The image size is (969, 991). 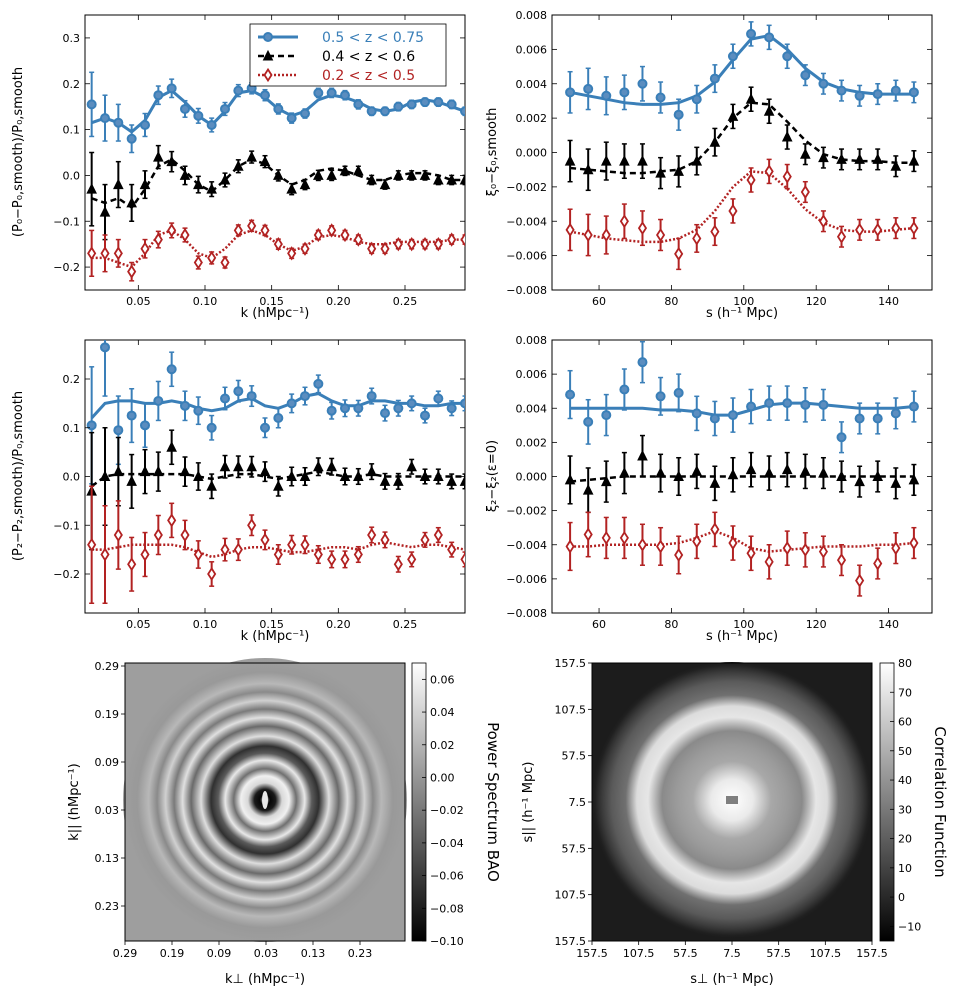 I want to click on p0-ylabel: (P₀−P₀,smooth)/P₀,smooth, so click(x=18, y=152).